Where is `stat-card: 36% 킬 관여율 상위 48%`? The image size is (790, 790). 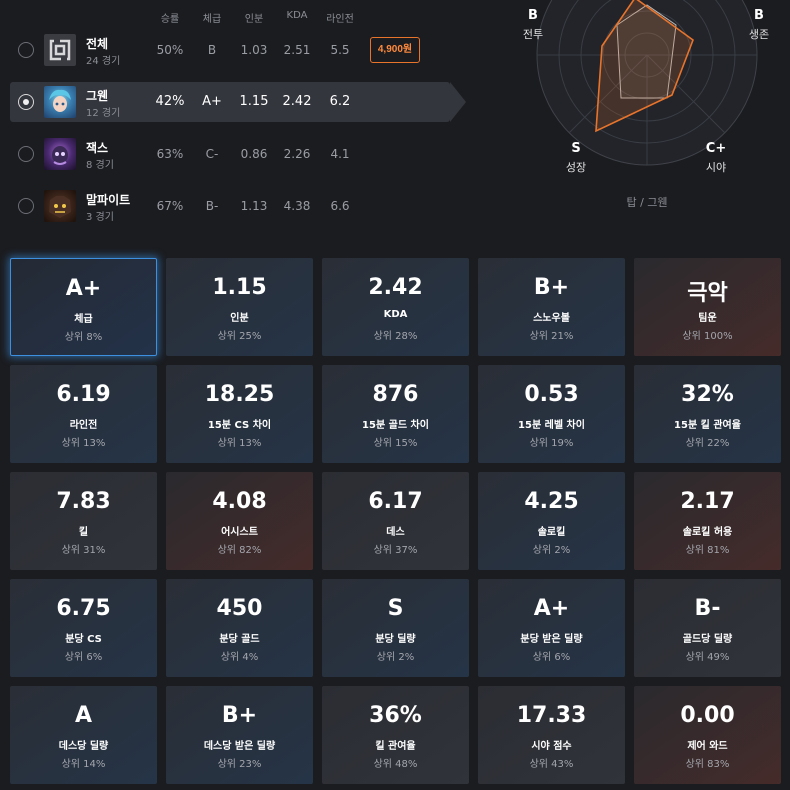
stat-card: 36% 킬 관여율 상위 48% is located at coordinates (395, 735).